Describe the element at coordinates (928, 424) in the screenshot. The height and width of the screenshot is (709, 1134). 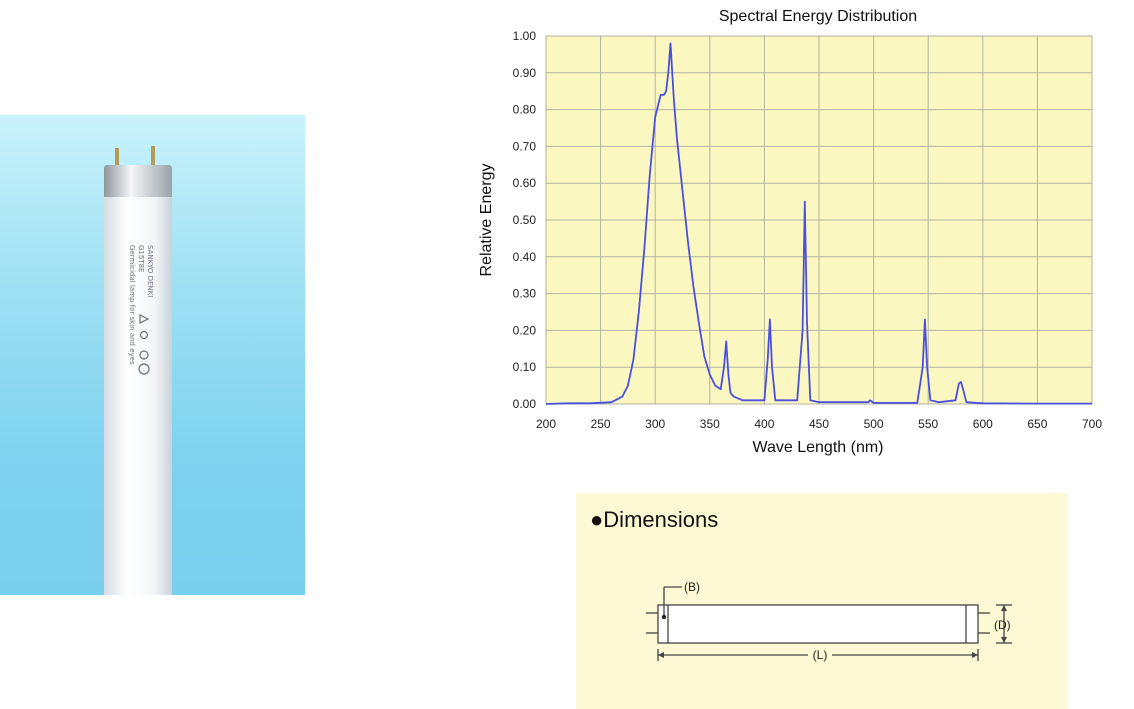
I see `x-tick-label: 550` at that location.